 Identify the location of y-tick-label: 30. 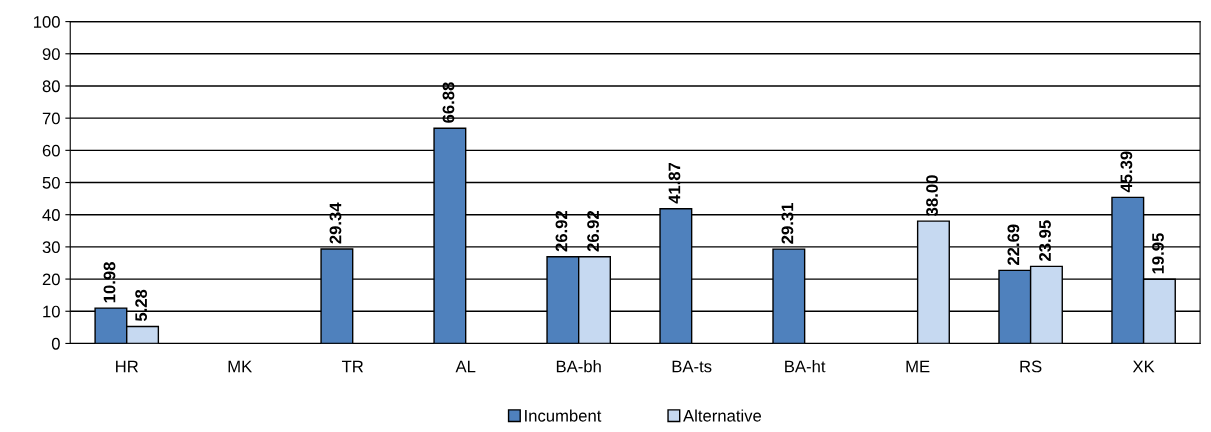
(51, 247).